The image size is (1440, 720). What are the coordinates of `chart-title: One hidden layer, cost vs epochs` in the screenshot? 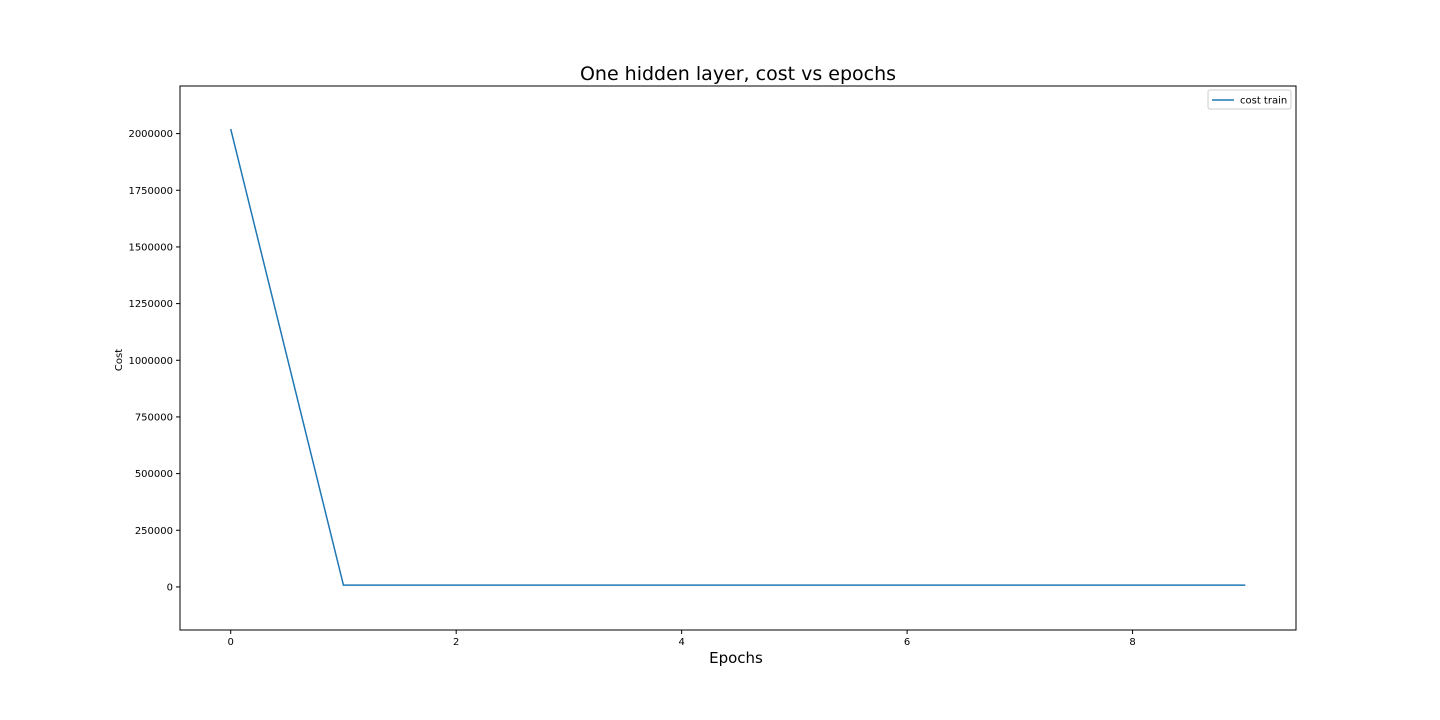 It's located at (738, 74).